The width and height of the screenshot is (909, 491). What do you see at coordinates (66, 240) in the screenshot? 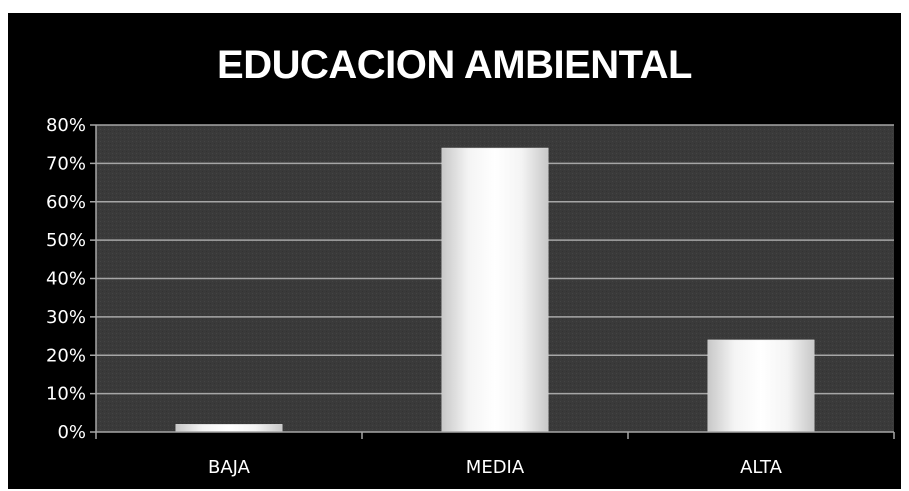
I see `y-tick-label: 50%` at bounding box center [66, 240].